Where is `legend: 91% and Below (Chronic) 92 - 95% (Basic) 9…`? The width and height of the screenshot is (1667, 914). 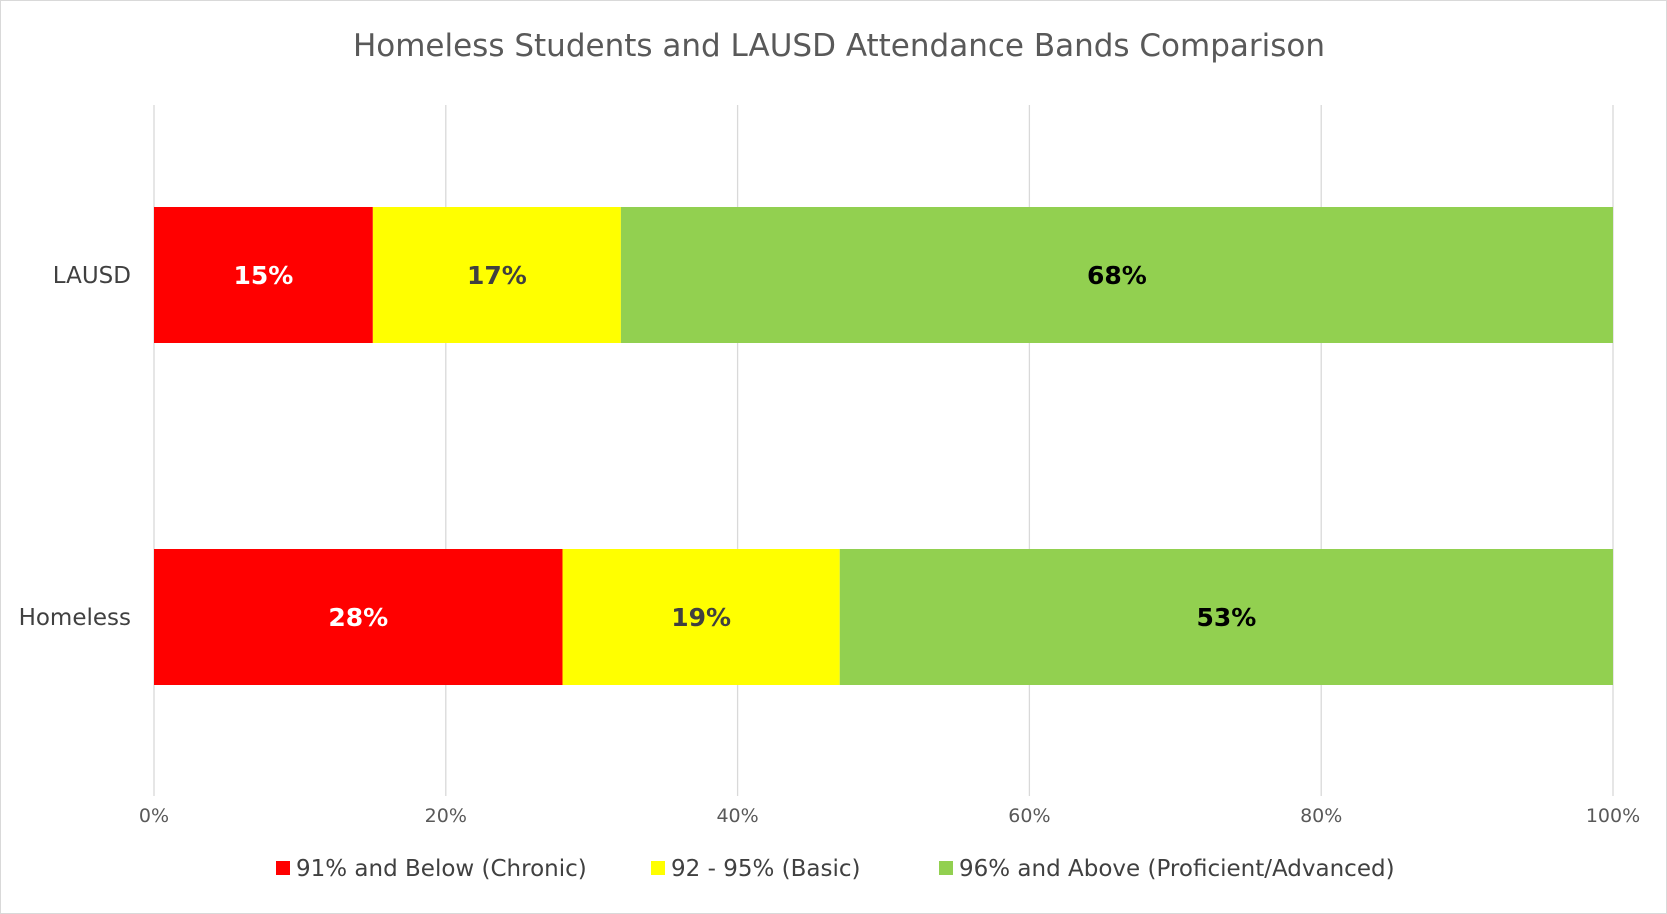 legend: 91% and Below (Chronic) 92 - 95% (Basic) 9… is located at coordinates (835, 869).